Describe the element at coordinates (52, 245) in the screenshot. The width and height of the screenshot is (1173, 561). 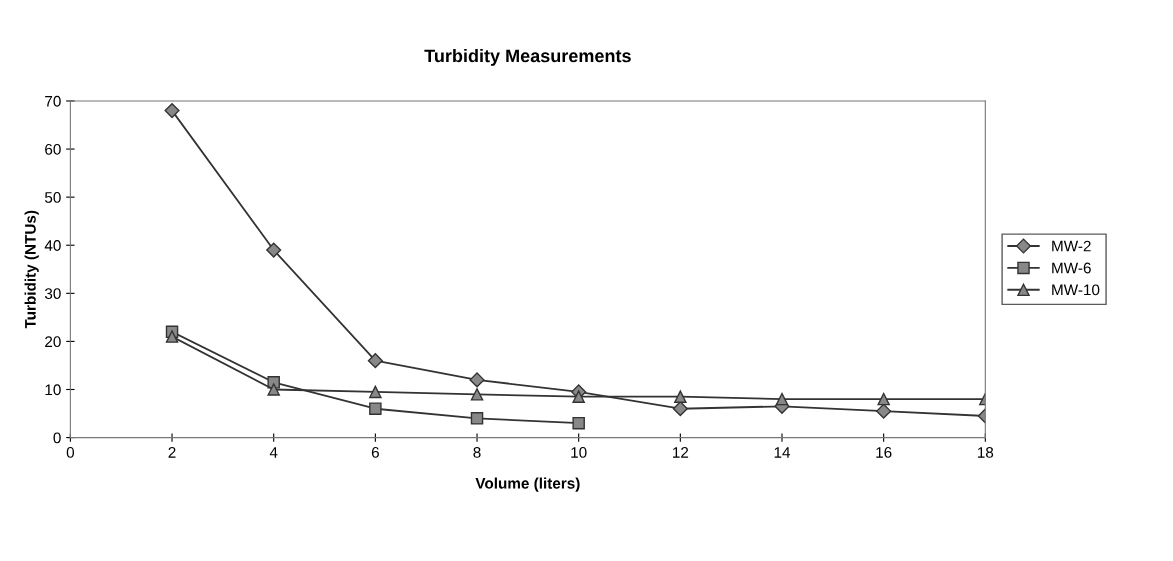
I see `y-tick-label: 40` at that location.